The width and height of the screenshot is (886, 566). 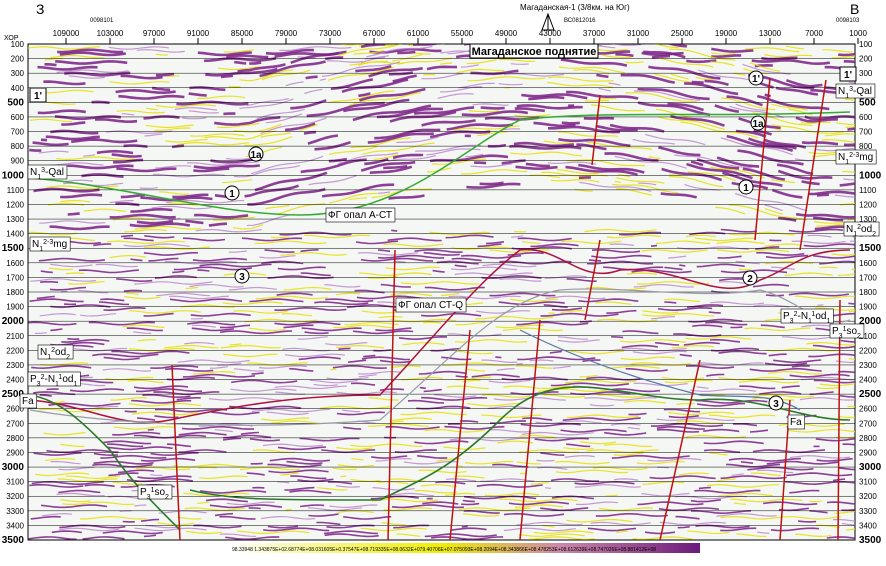 I want to click on depth-tick-label: 1300, so click(x=15, y=219).